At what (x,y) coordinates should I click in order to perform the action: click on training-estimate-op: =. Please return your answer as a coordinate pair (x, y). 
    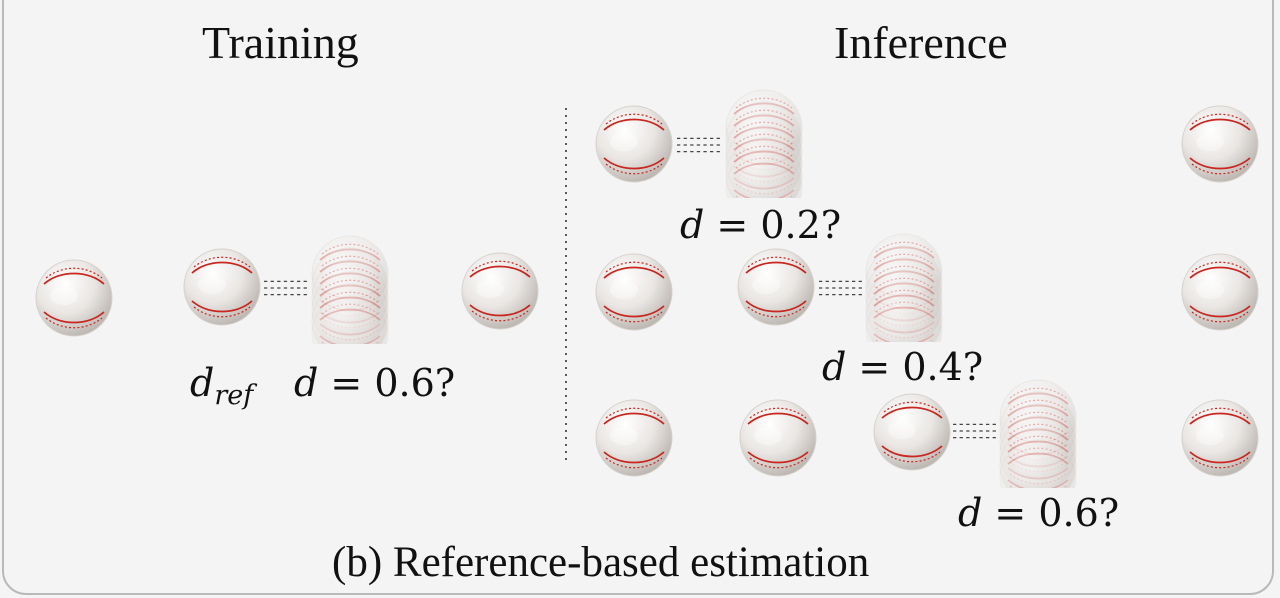
    Looking at the image, I should click on (346, 383).